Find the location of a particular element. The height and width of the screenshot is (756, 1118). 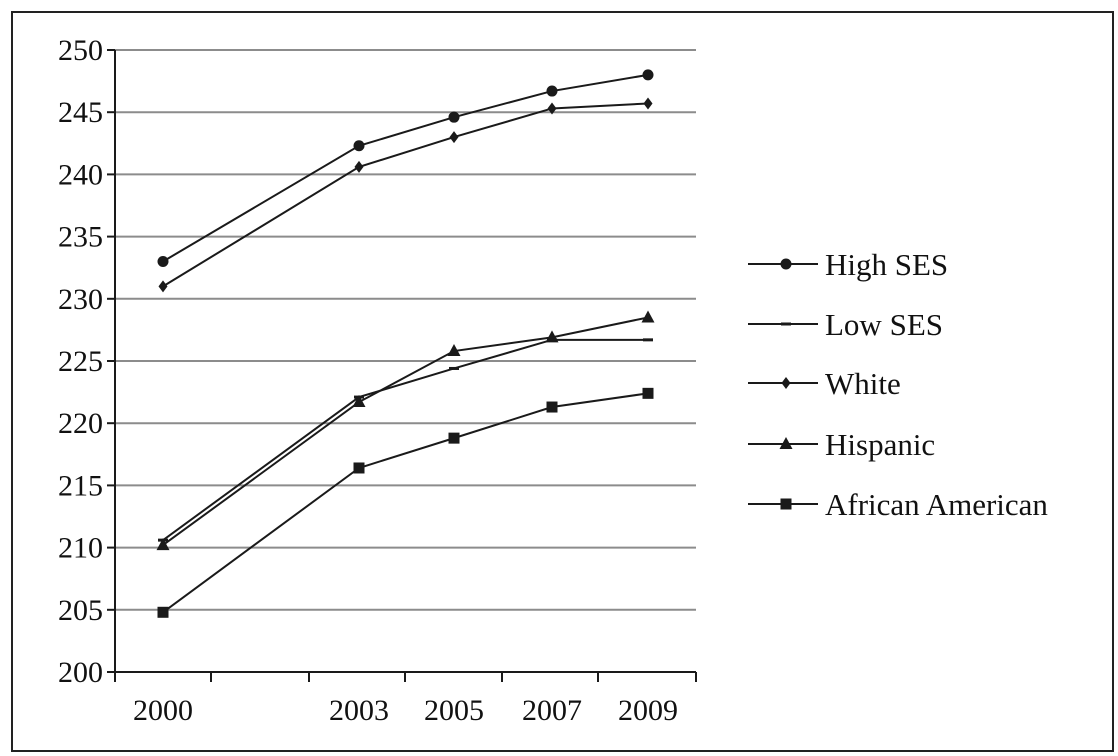

y-tick-label: 225 is located at coordinates (80, 361).